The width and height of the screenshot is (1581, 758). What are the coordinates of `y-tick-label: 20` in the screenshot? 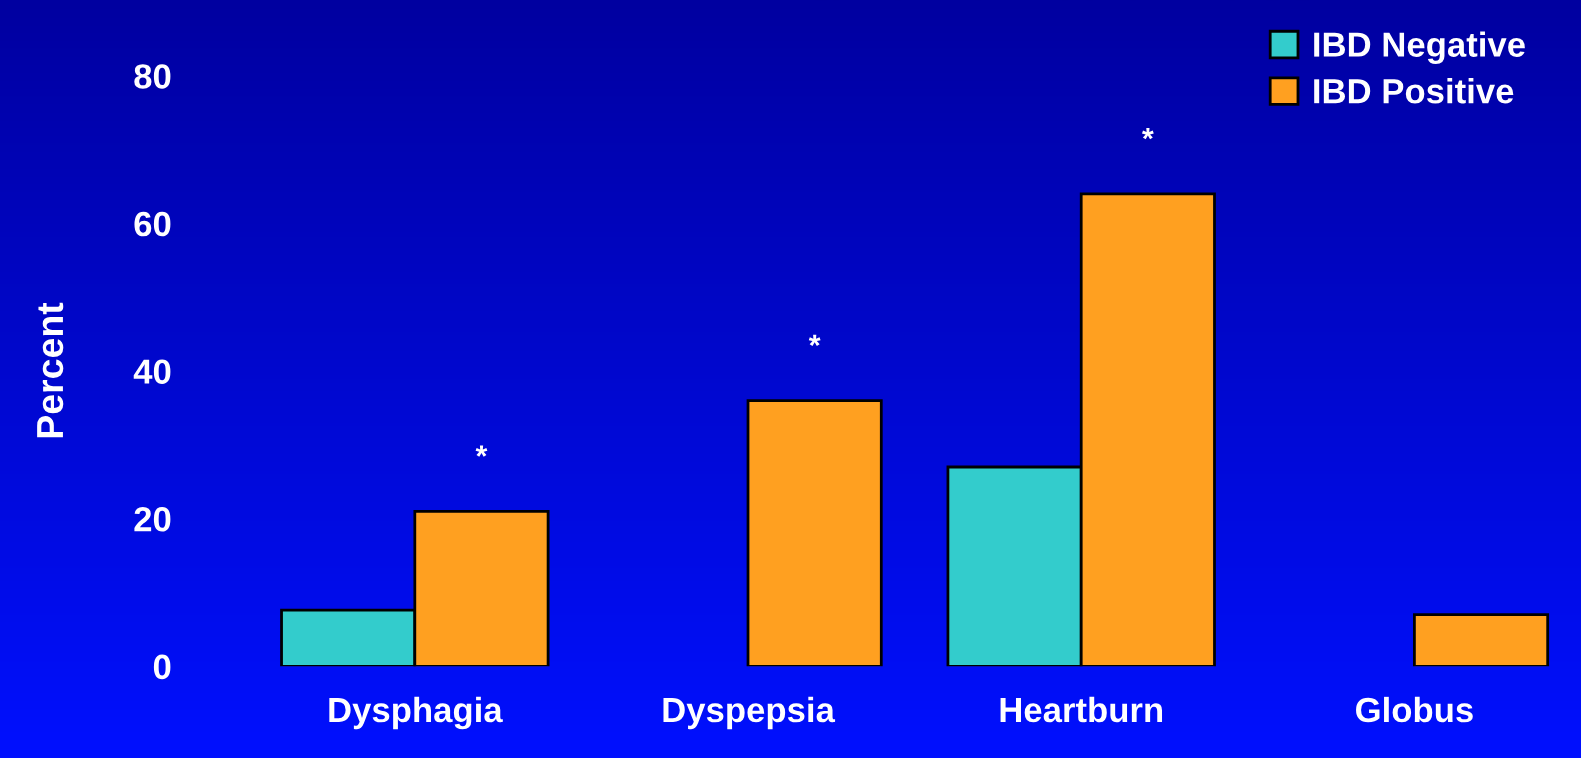 It's located at (152, 519).